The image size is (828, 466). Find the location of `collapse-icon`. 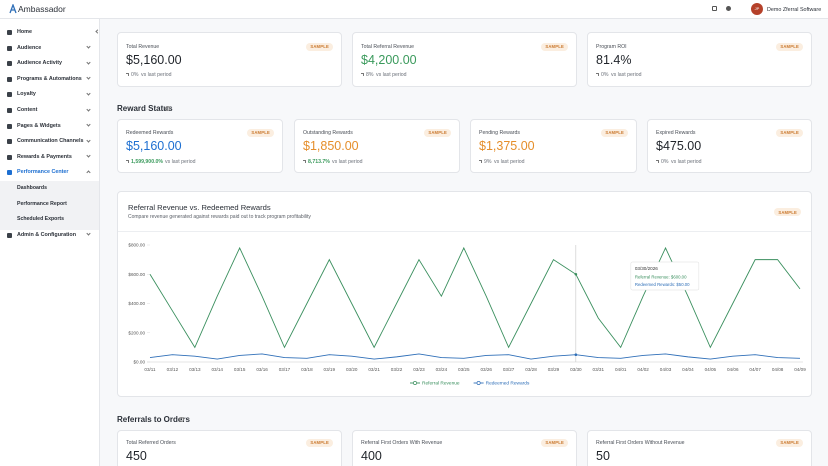

collapse-icon is located at coordinates (97, 31).